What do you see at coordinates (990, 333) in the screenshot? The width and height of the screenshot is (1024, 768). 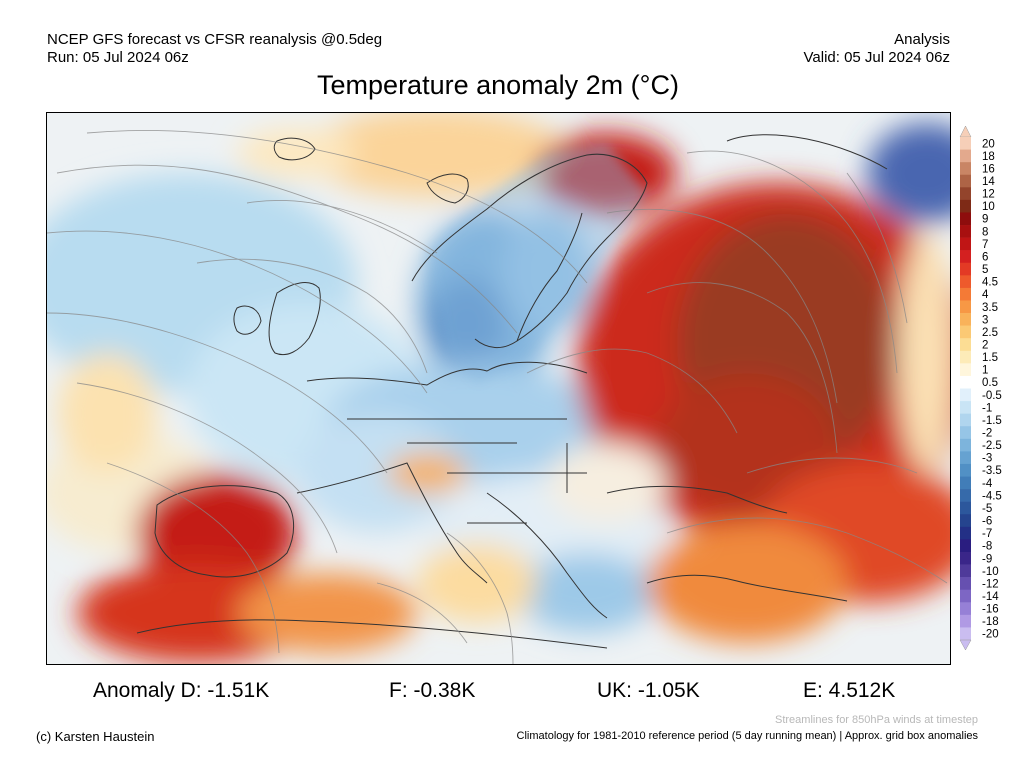 I see `colorbar-label: 2.5` at bounding box center [990, 333].